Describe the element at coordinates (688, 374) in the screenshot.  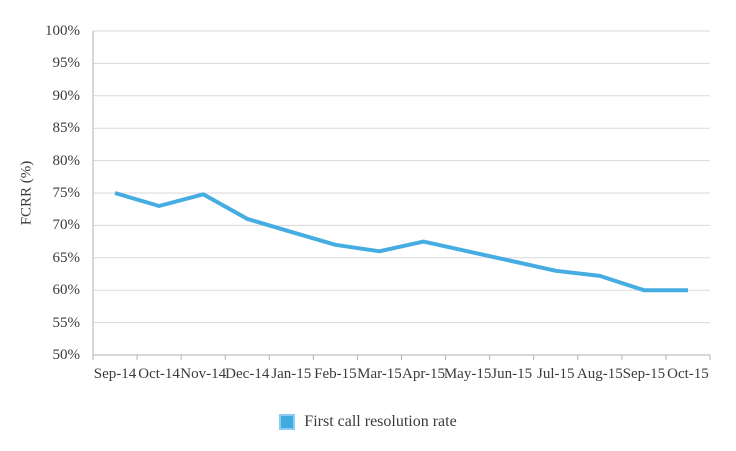
I see `x-axis-tick-label: Oct-15` at that location.